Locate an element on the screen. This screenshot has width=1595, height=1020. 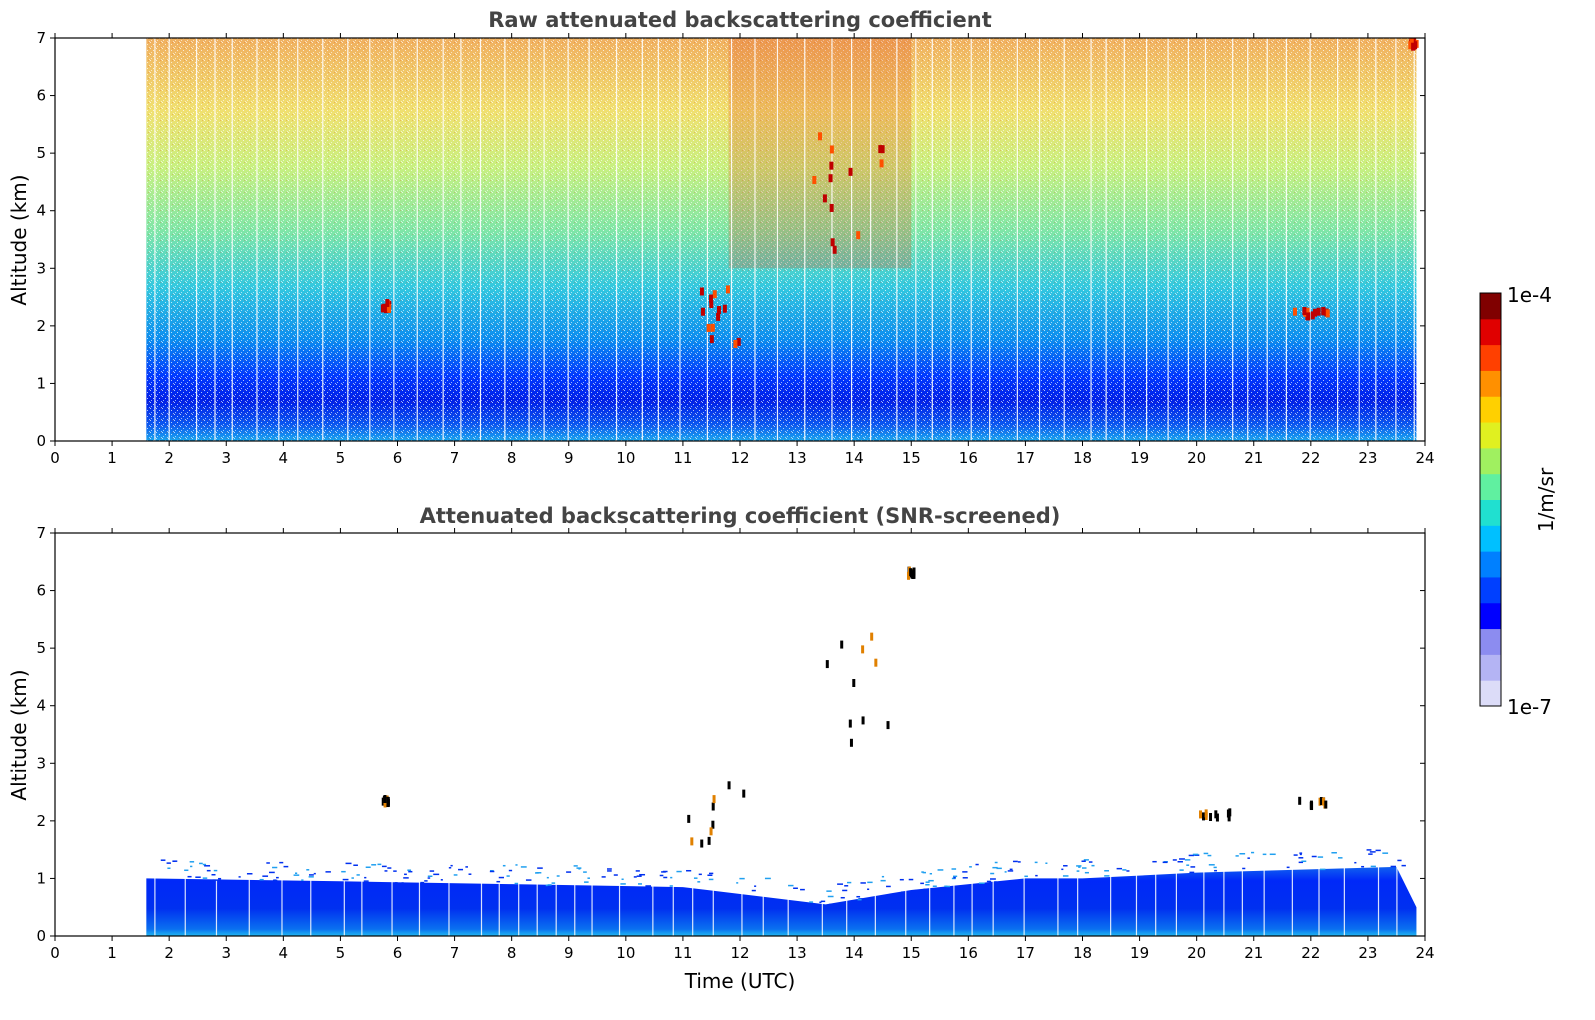
x-tick-label: 6 is located at coordinates (398, 458).